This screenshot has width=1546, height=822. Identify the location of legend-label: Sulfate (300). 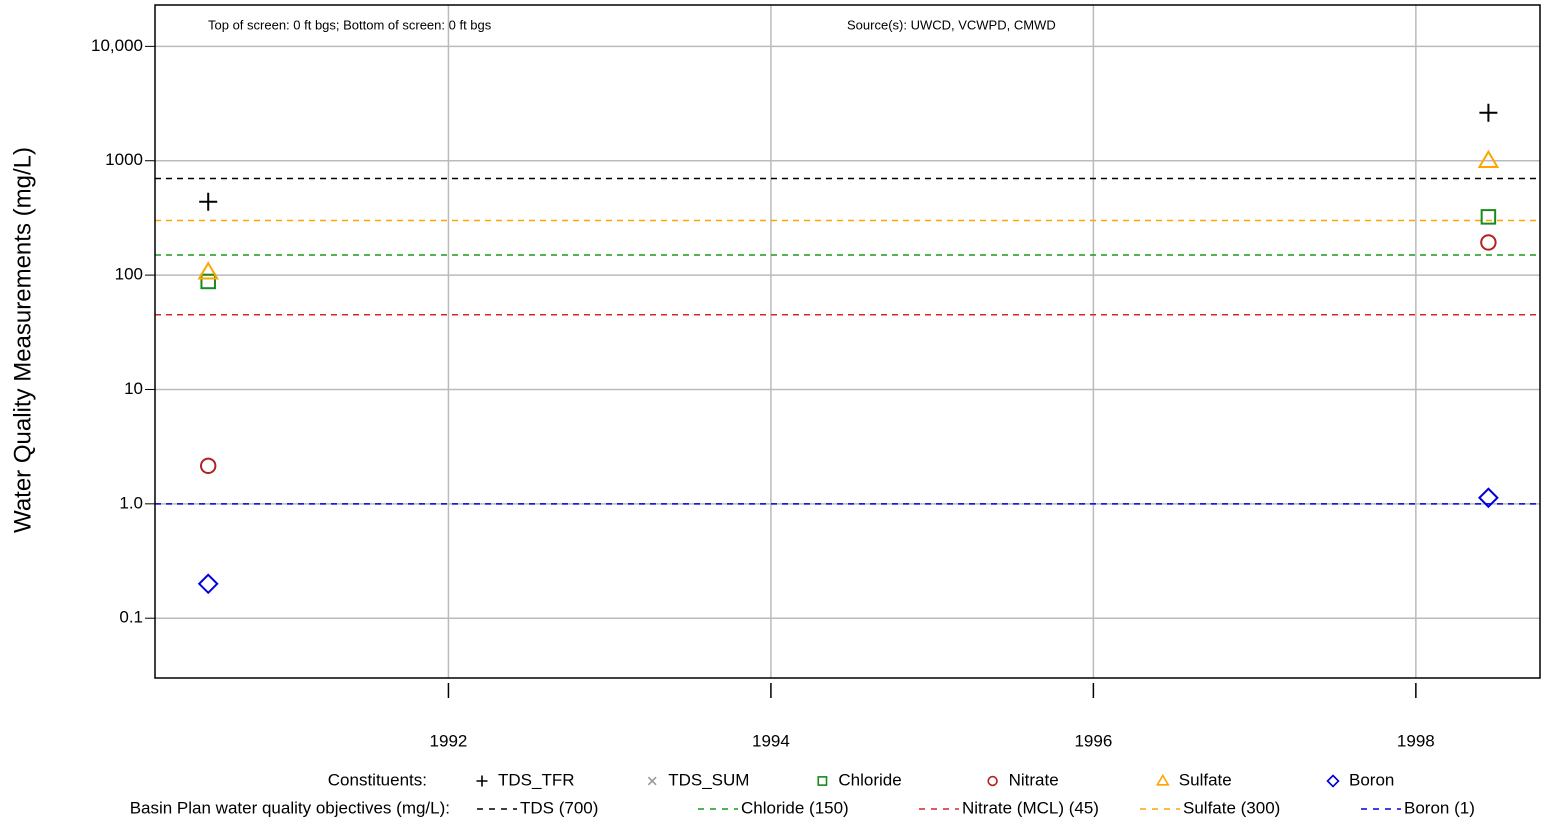
(1231, 807).